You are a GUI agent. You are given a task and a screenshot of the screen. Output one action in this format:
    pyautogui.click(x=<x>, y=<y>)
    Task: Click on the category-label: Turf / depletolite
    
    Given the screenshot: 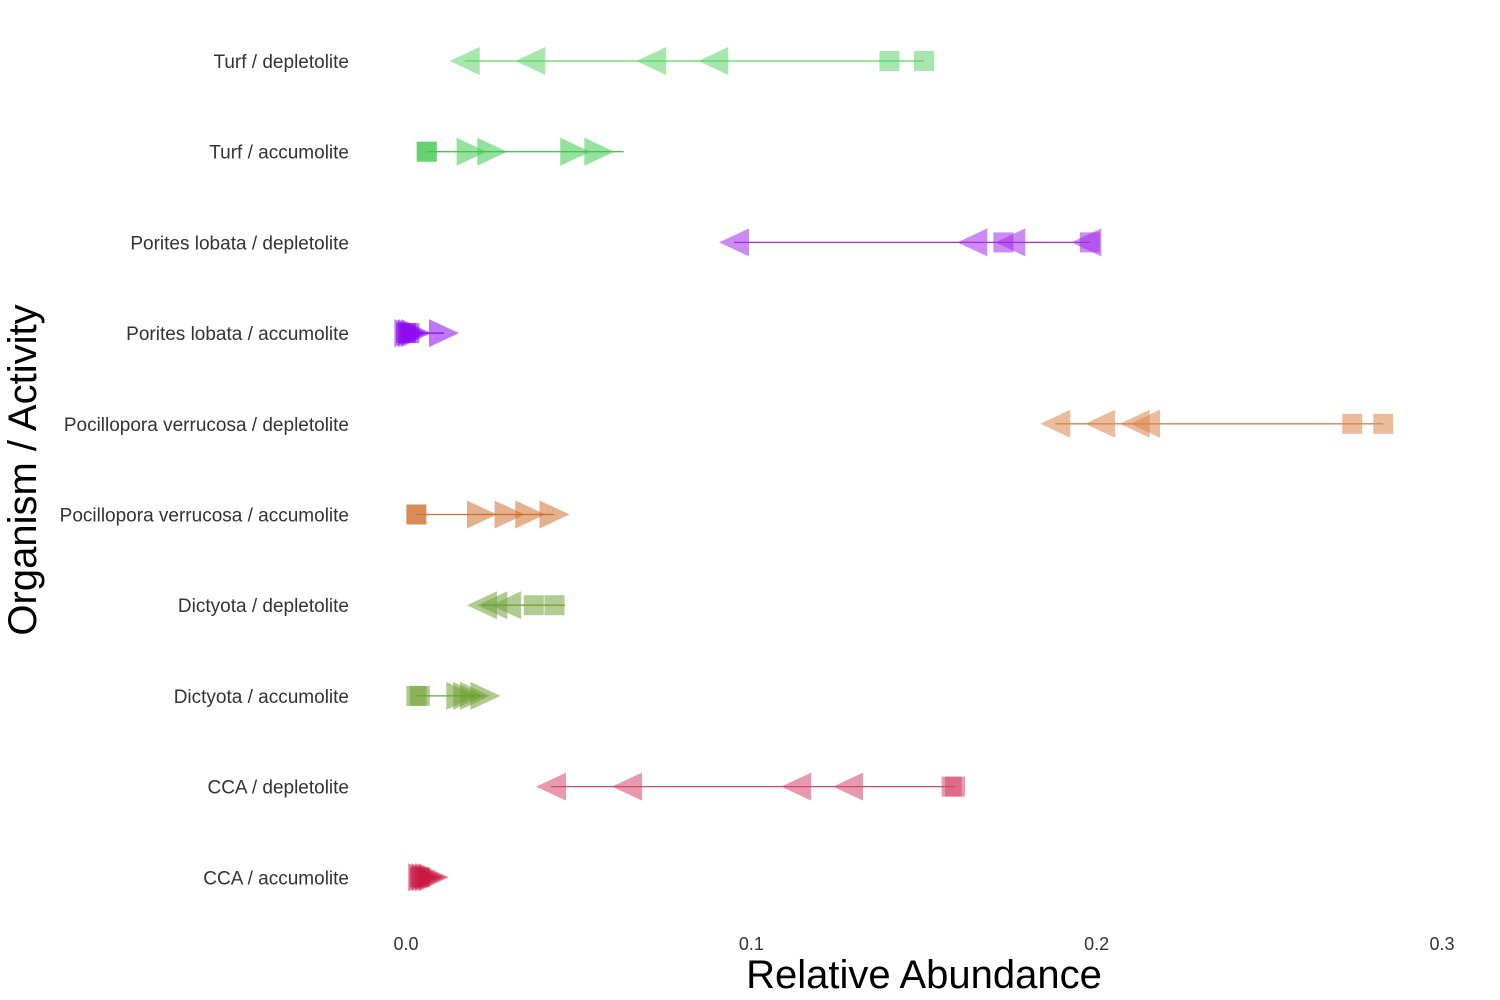 What is the action you would take?
    pyautogui.click(x=281, y=62)
    